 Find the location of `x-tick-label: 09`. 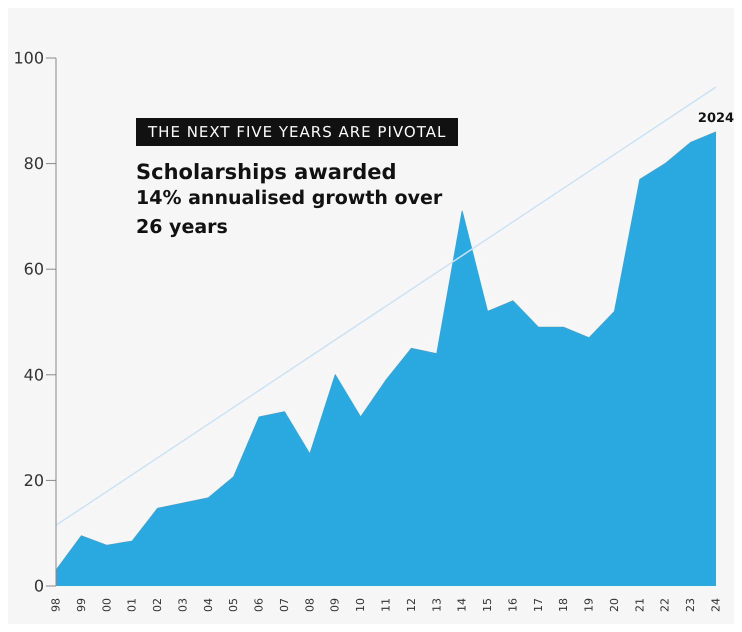

x-tick-label: 09 is located at coordinates (335, 605).